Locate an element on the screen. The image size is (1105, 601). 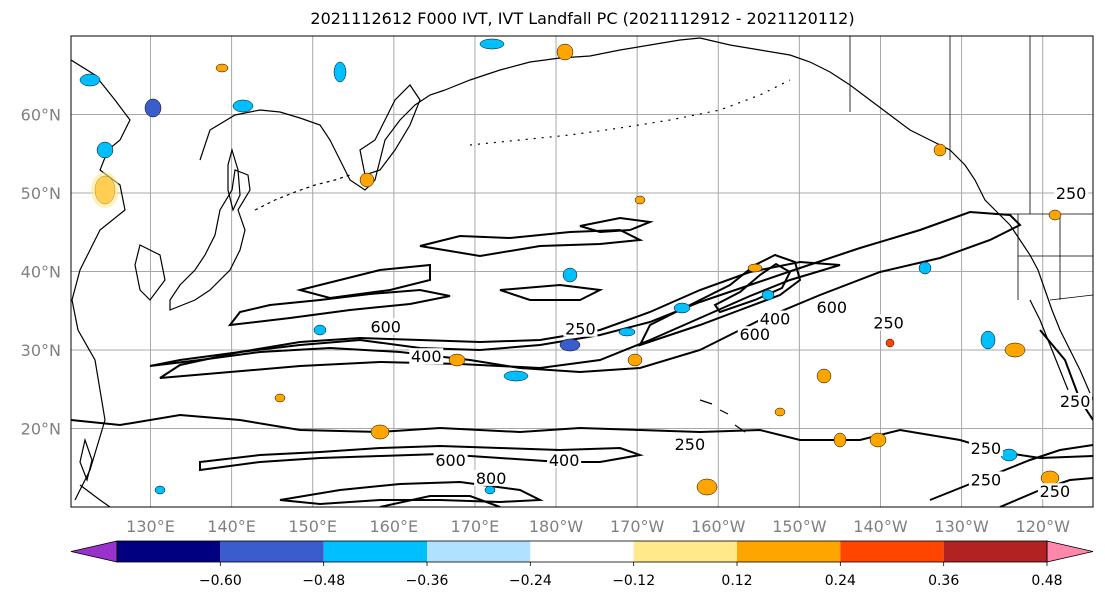
contour-mid-north is located at coordinates (531, 243).